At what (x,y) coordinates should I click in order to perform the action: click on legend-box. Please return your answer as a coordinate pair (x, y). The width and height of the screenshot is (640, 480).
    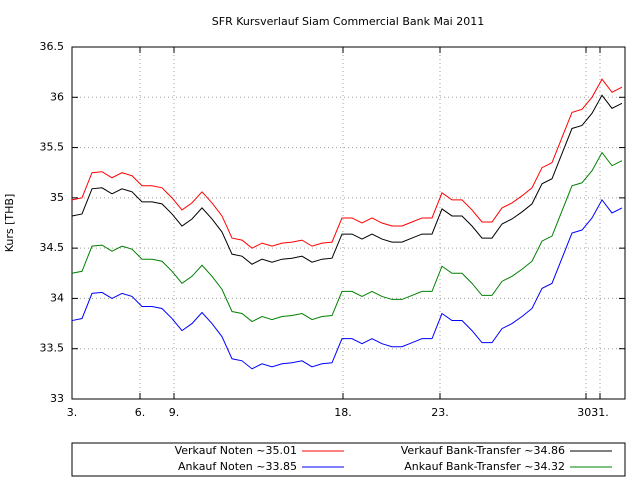
    Looking at the image, I should click on (348, 459).